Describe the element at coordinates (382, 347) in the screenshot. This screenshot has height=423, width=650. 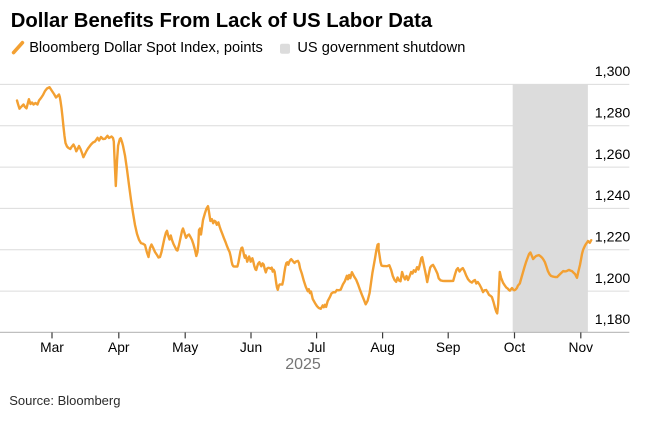
I see `svg-text: Aug` at that location.